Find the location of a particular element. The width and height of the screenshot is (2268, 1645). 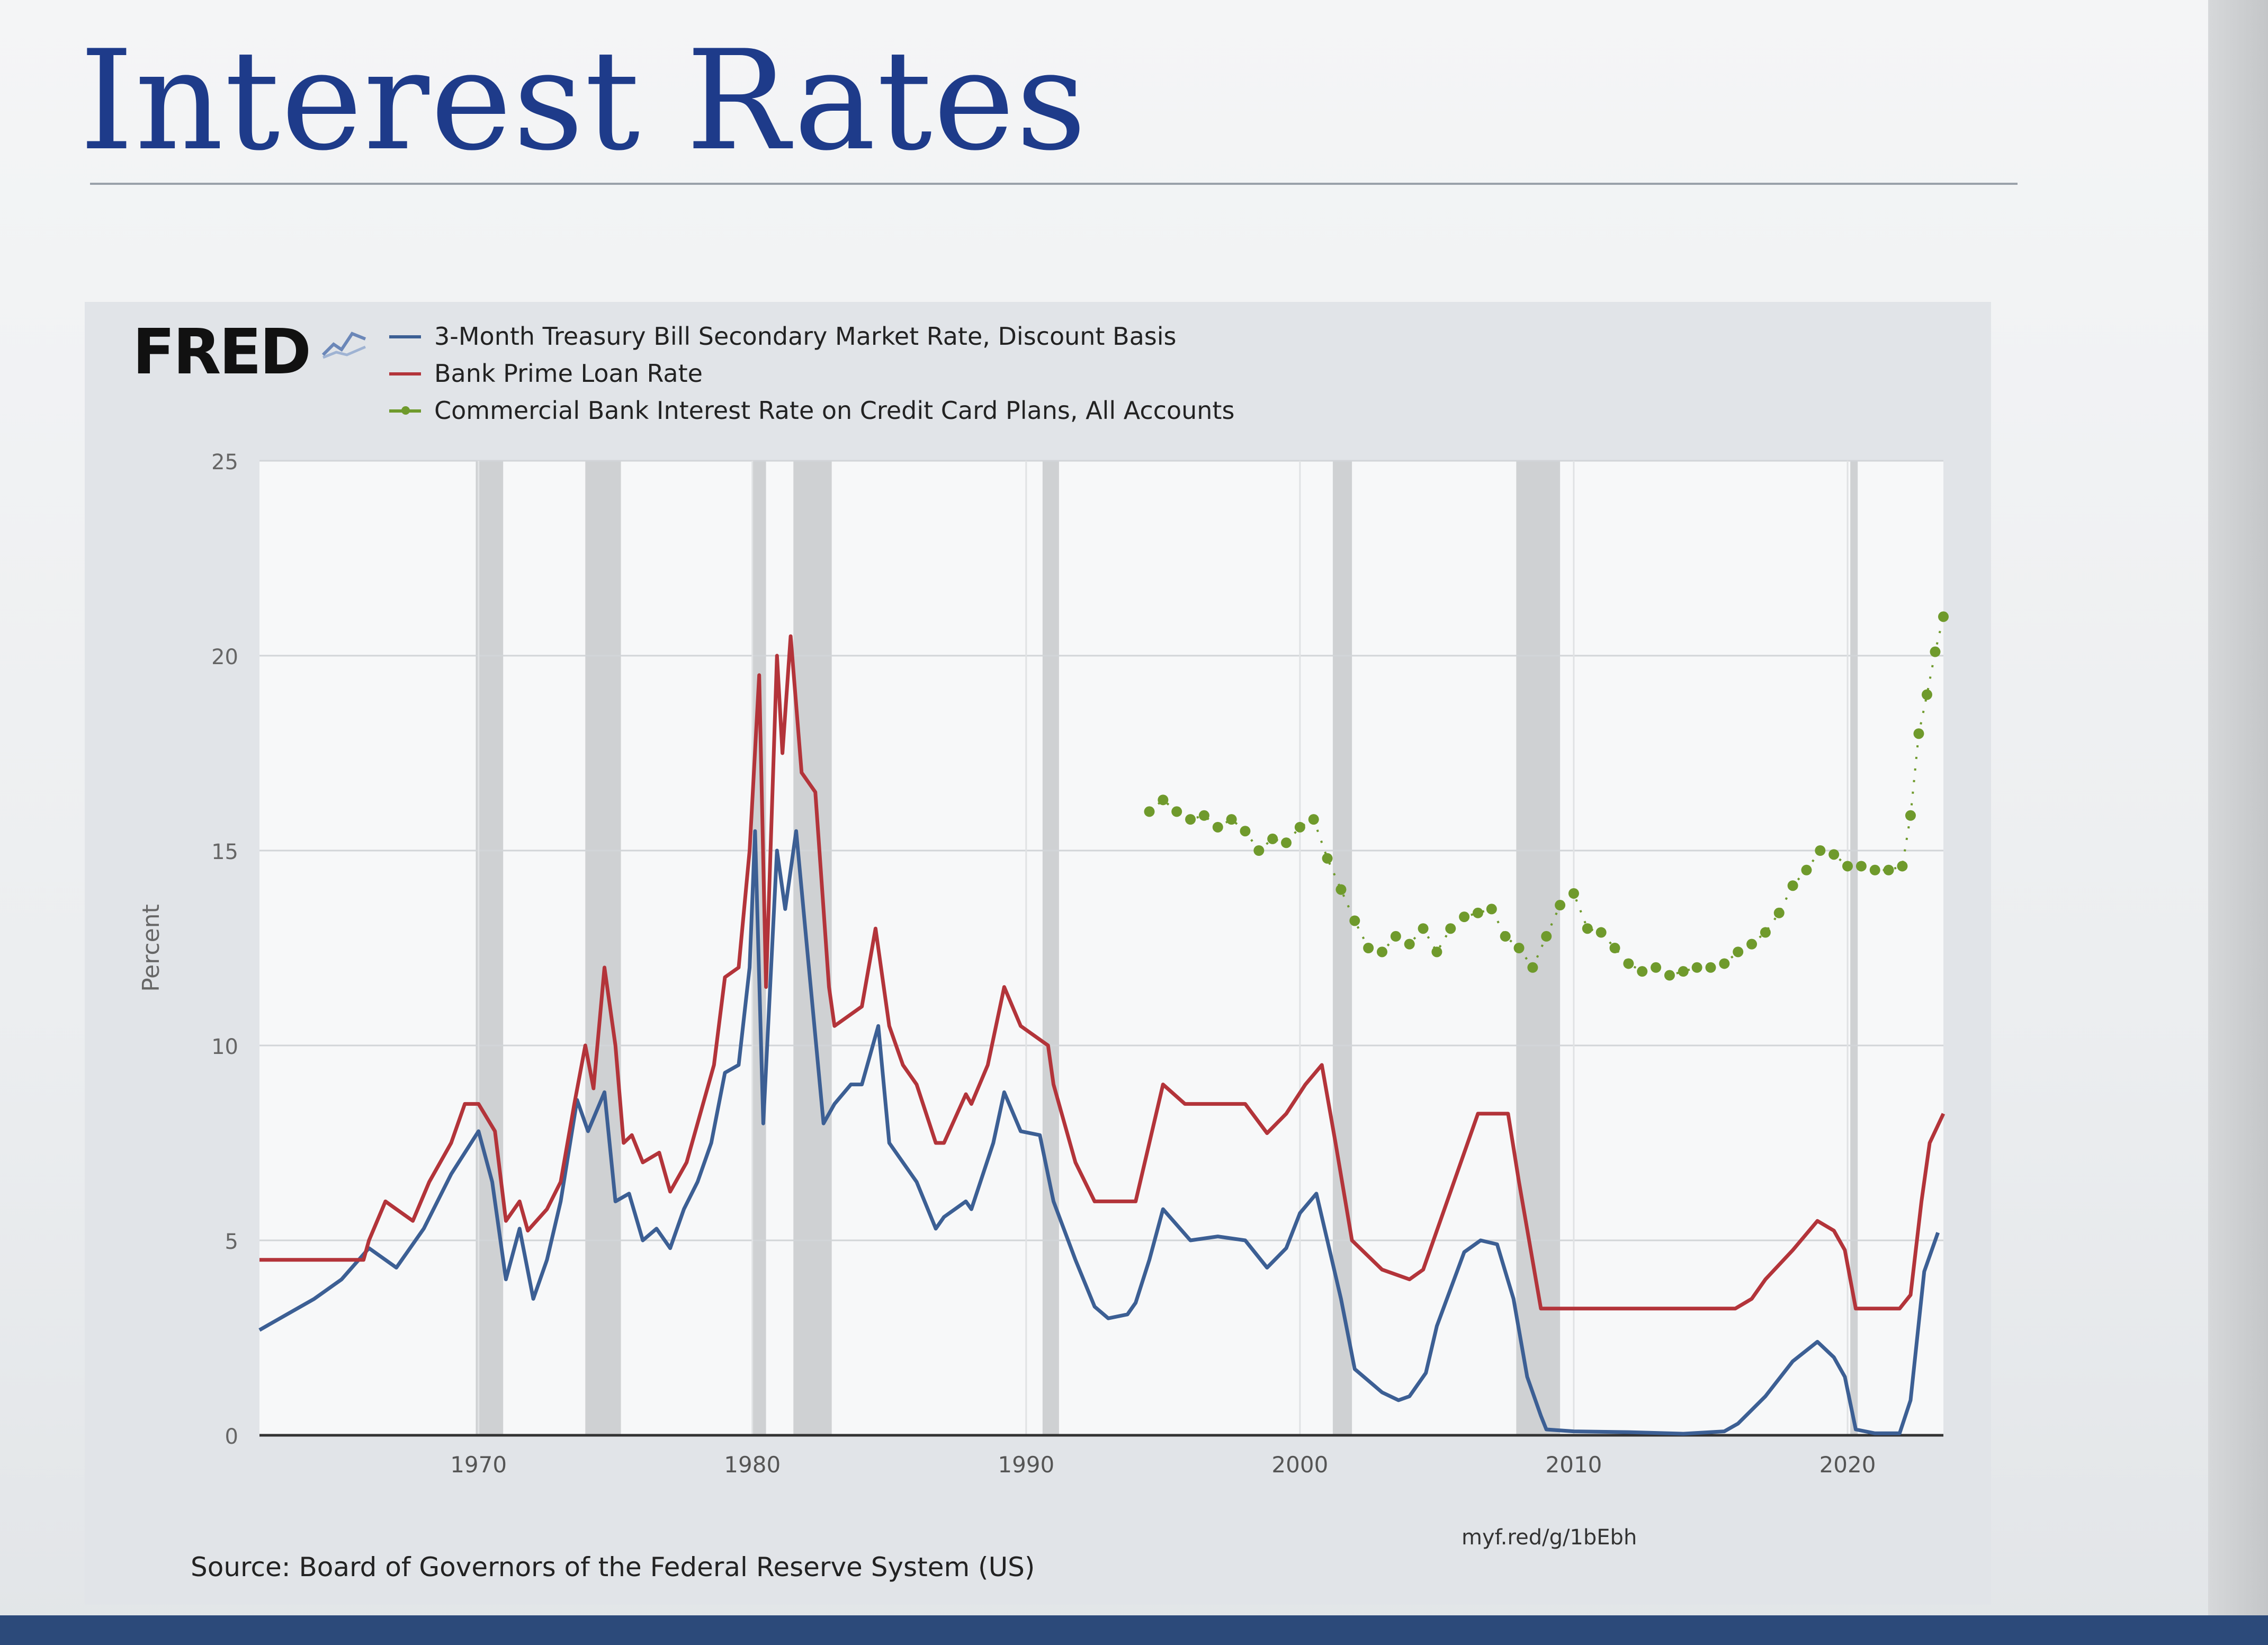

y-tick-label-0: 0 is located at coordinates (231, 1437).